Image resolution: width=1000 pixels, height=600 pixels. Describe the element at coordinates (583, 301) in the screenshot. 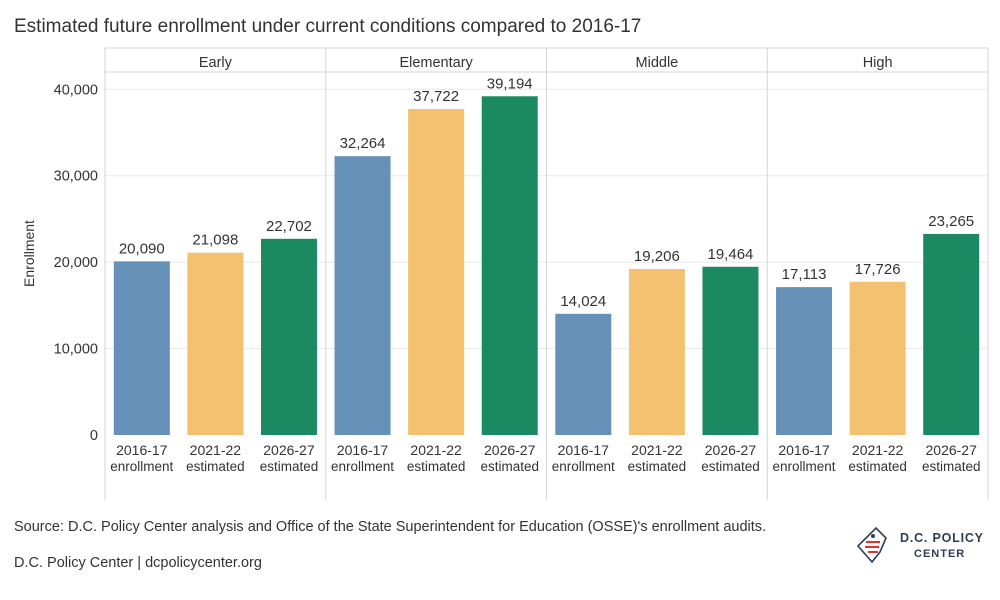

I see `data-label: 14,024` at that location.